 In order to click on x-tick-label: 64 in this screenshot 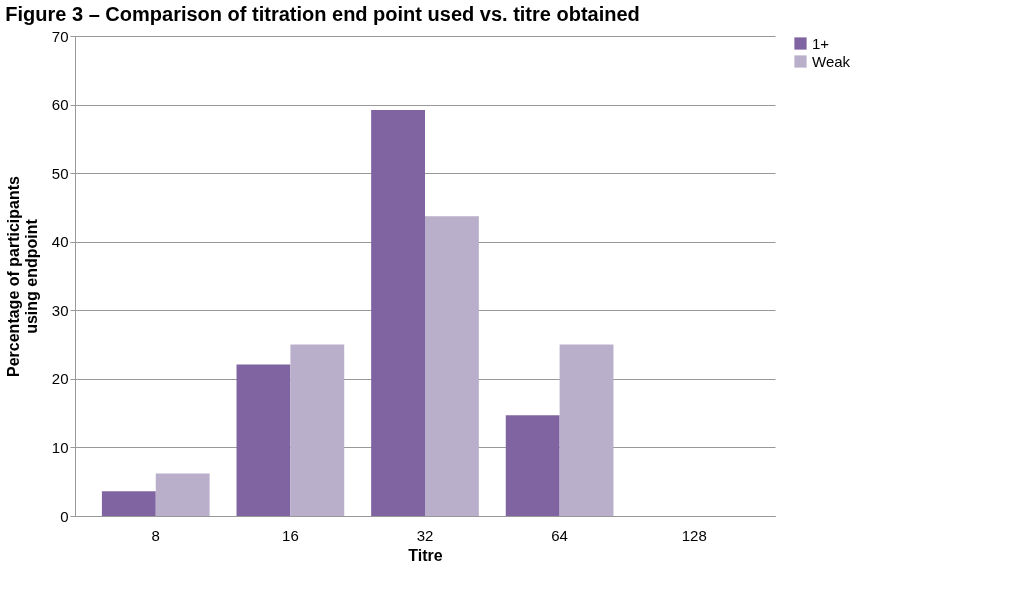, I will do `click(559, 535)`.